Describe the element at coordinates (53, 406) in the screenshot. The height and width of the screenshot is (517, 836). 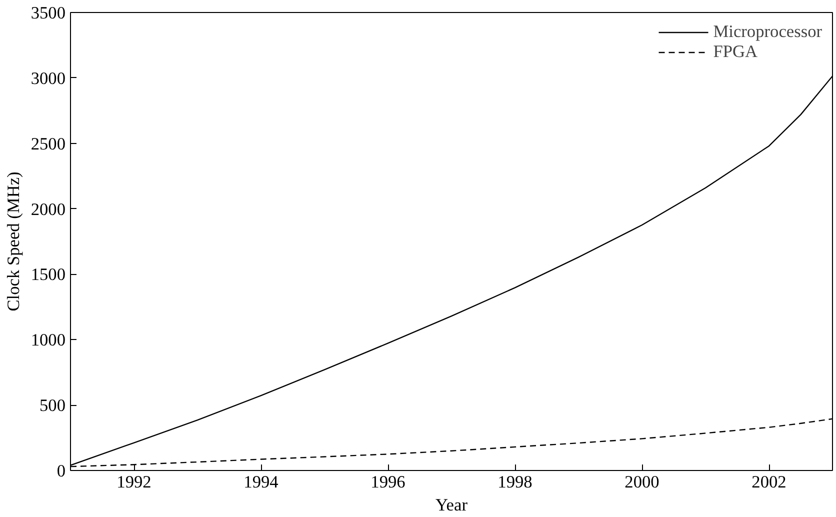
I see `y-tick-label: 500` at that location.